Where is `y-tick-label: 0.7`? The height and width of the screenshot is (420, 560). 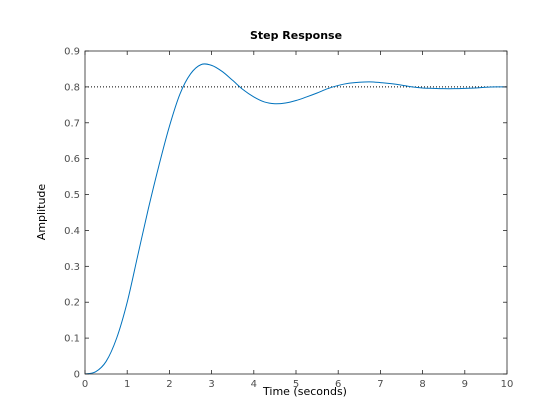 y-tick-label: 0.7 is located at coordinates (72, 123).